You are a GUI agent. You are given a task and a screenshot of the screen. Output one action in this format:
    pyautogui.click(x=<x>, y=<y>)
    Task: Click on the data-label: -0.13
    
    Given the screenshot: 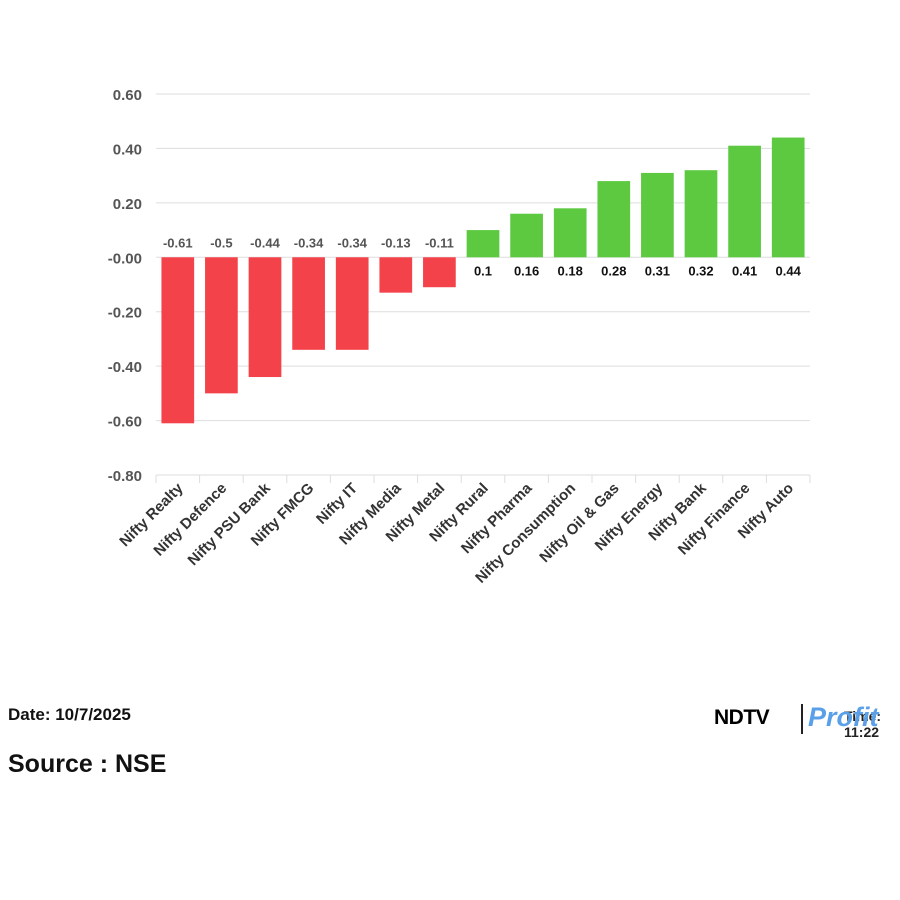 What is the action you would take?
    pyautogui.click(x=396, y=242)
    